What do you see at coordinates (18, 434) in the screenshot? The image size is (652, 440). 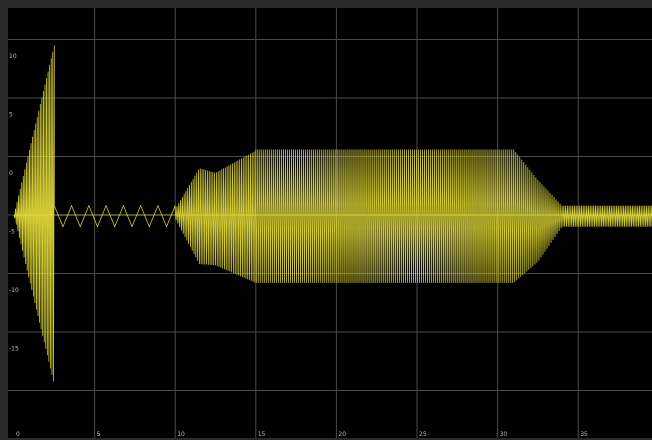 I see `x-tick-label: 0` at bounding box center [18, 434].